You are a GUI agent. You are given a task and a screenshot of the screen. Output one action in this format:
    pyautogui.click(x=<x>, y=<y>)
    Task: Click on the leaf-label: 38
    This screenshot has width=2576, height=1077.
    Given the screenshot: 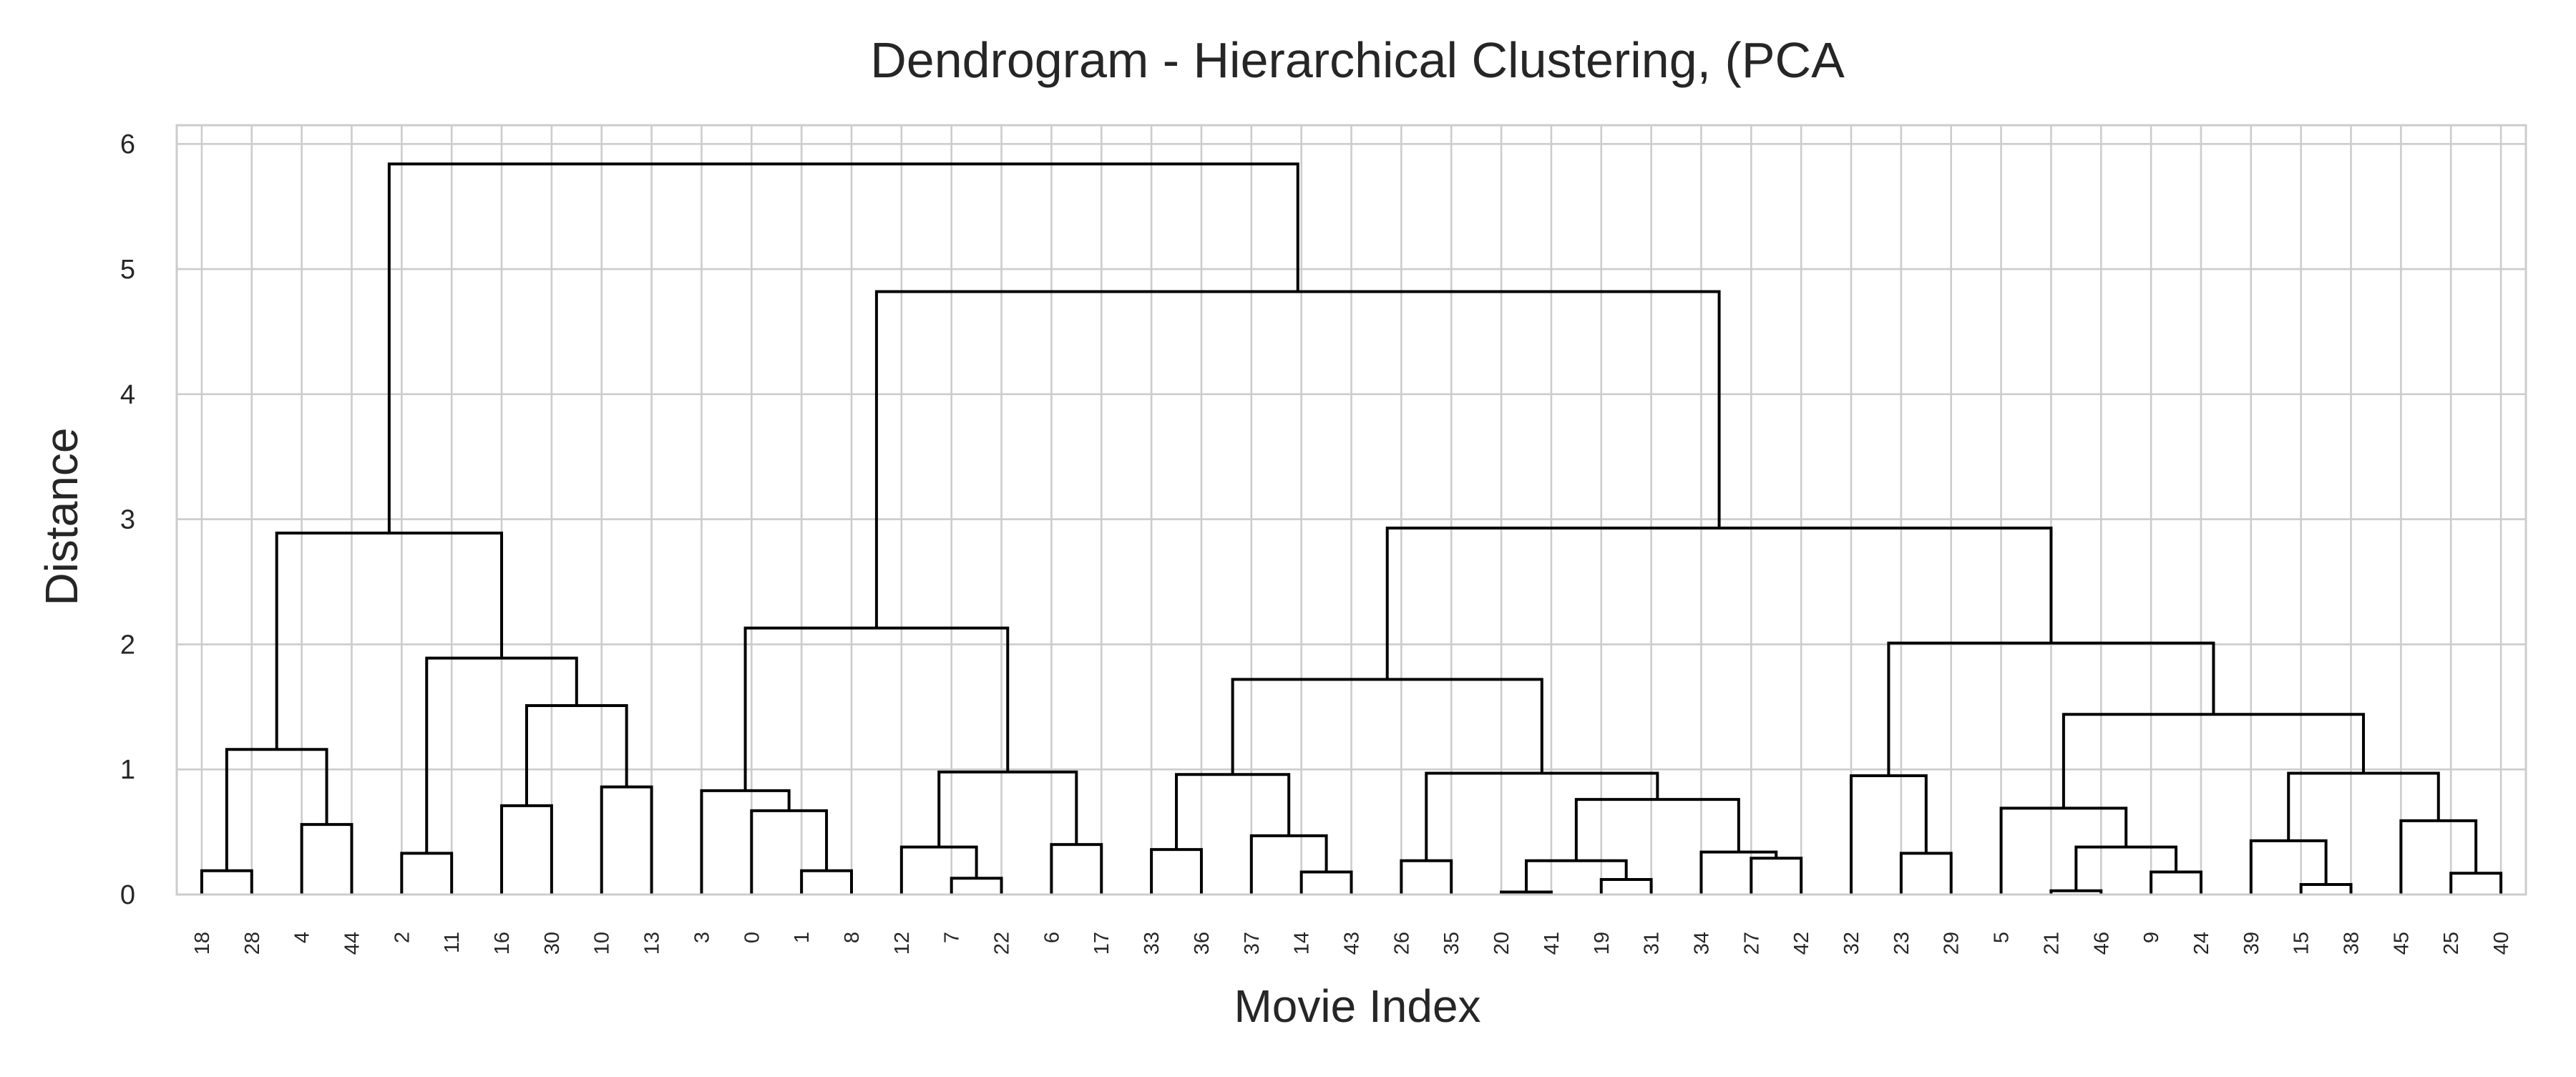 What is the action you would take?
    pyautogui.click(x=2352, y=943)
    